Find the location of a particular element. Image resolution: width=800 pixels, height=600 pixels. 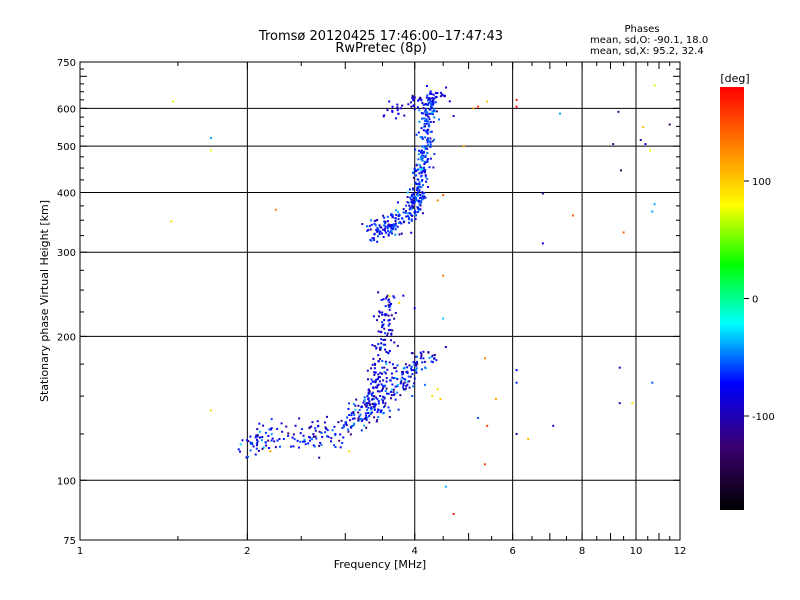

y-tick-label: 100 is located at coordinates (66, 481).